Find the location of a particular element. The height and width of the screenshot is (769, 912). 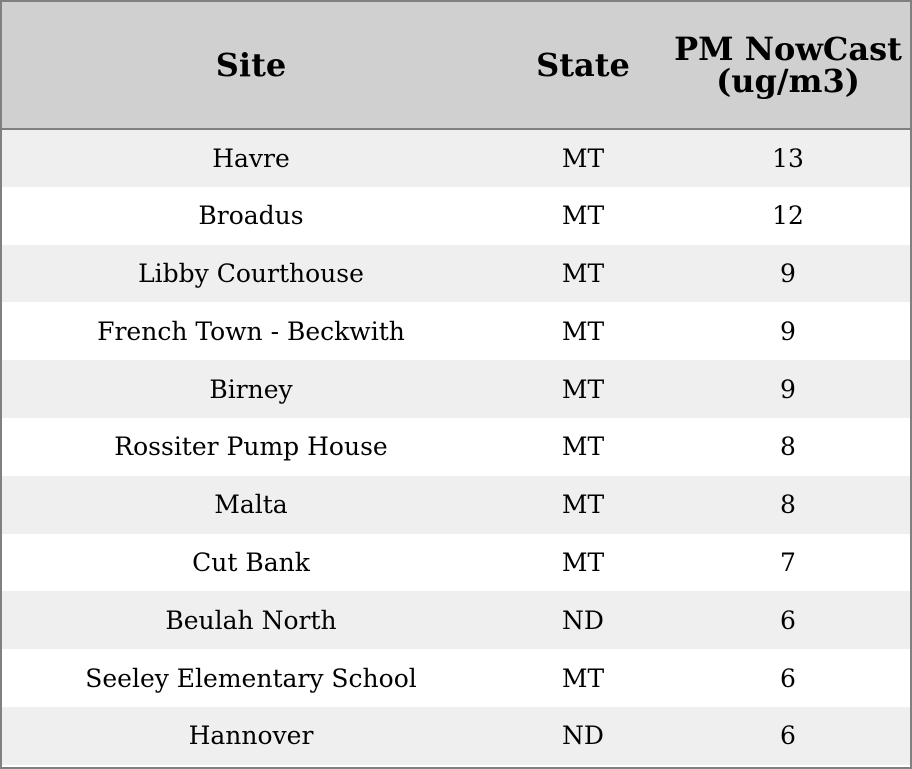

table-row: Libby Courthouse MT 9 is located at coordinates (456, 273).